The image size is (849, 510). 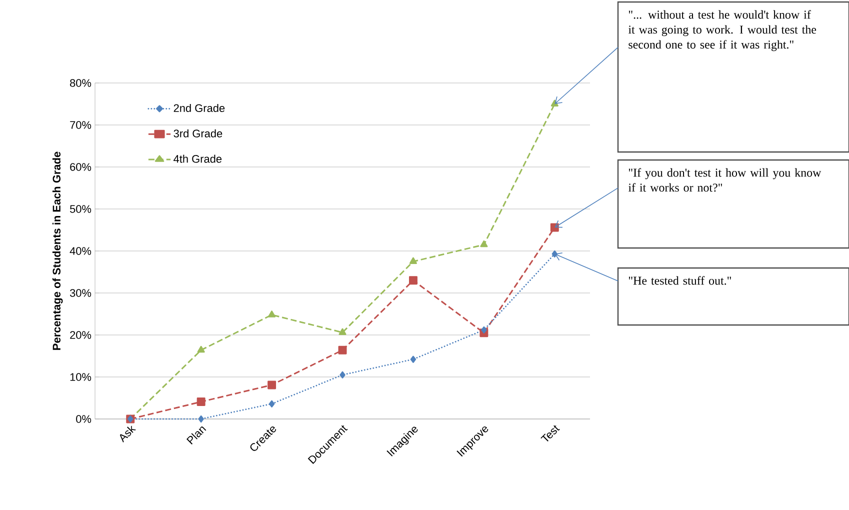 What do you see at coordinates (81, 335) in the screenshot?
I see `y-tick-label: 20%` at bounding box center [81, 335].